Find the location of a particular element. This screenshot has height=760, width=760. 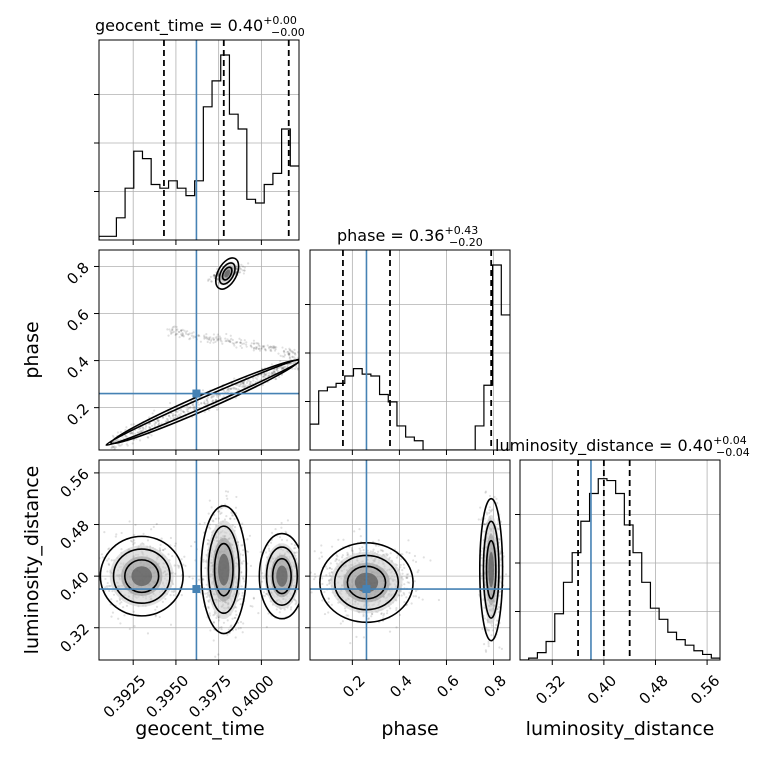

title-luminosity-distance: luminosity_distance = 0.40+0.04 −0.04 is located at coordinates (622, 446).